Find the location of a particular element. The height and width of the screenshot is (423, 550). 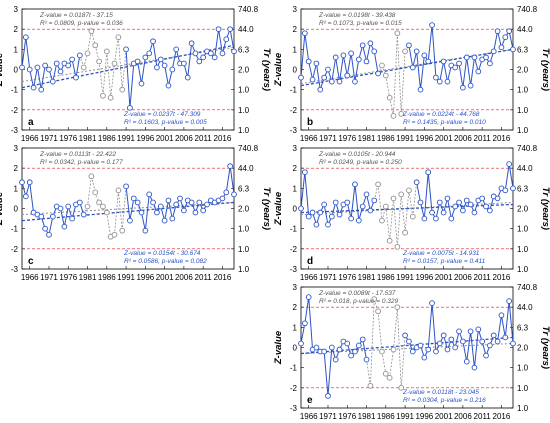

y-tick-label: 1 is located at coordinates (16, 188).